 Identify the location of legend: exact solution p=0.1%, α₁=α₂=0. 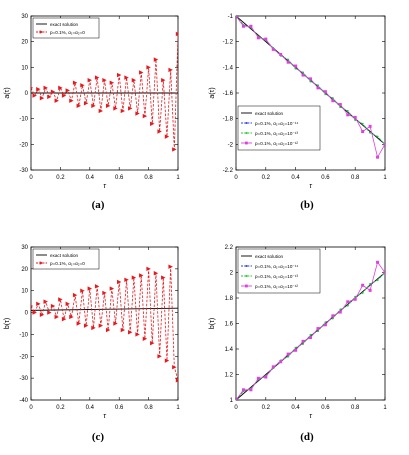
(66, 28).